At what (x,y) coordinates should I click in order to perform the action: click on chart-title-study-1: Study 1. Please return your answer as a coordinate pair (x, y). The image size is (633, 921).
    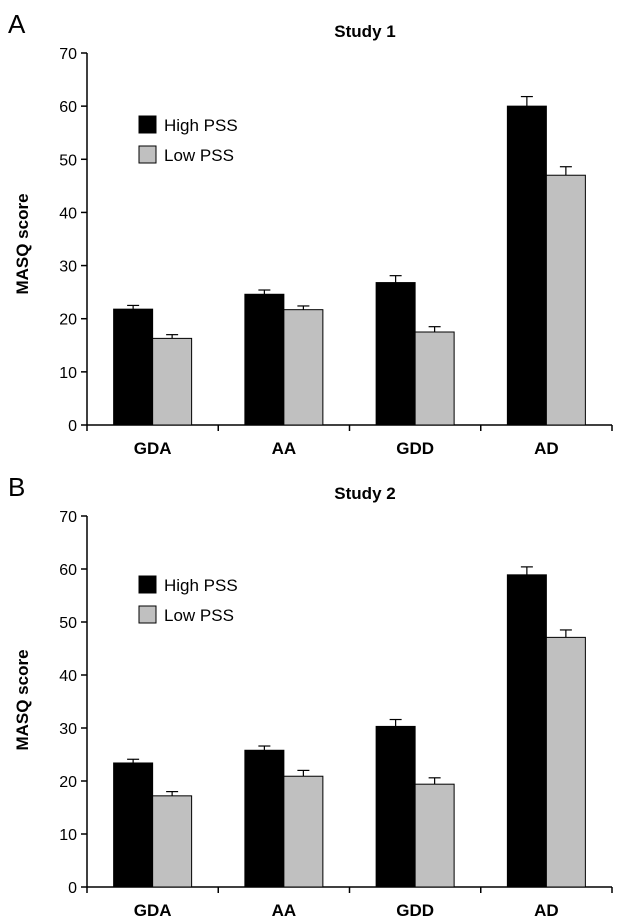
    Looking at the image, I should click on (364, 31).